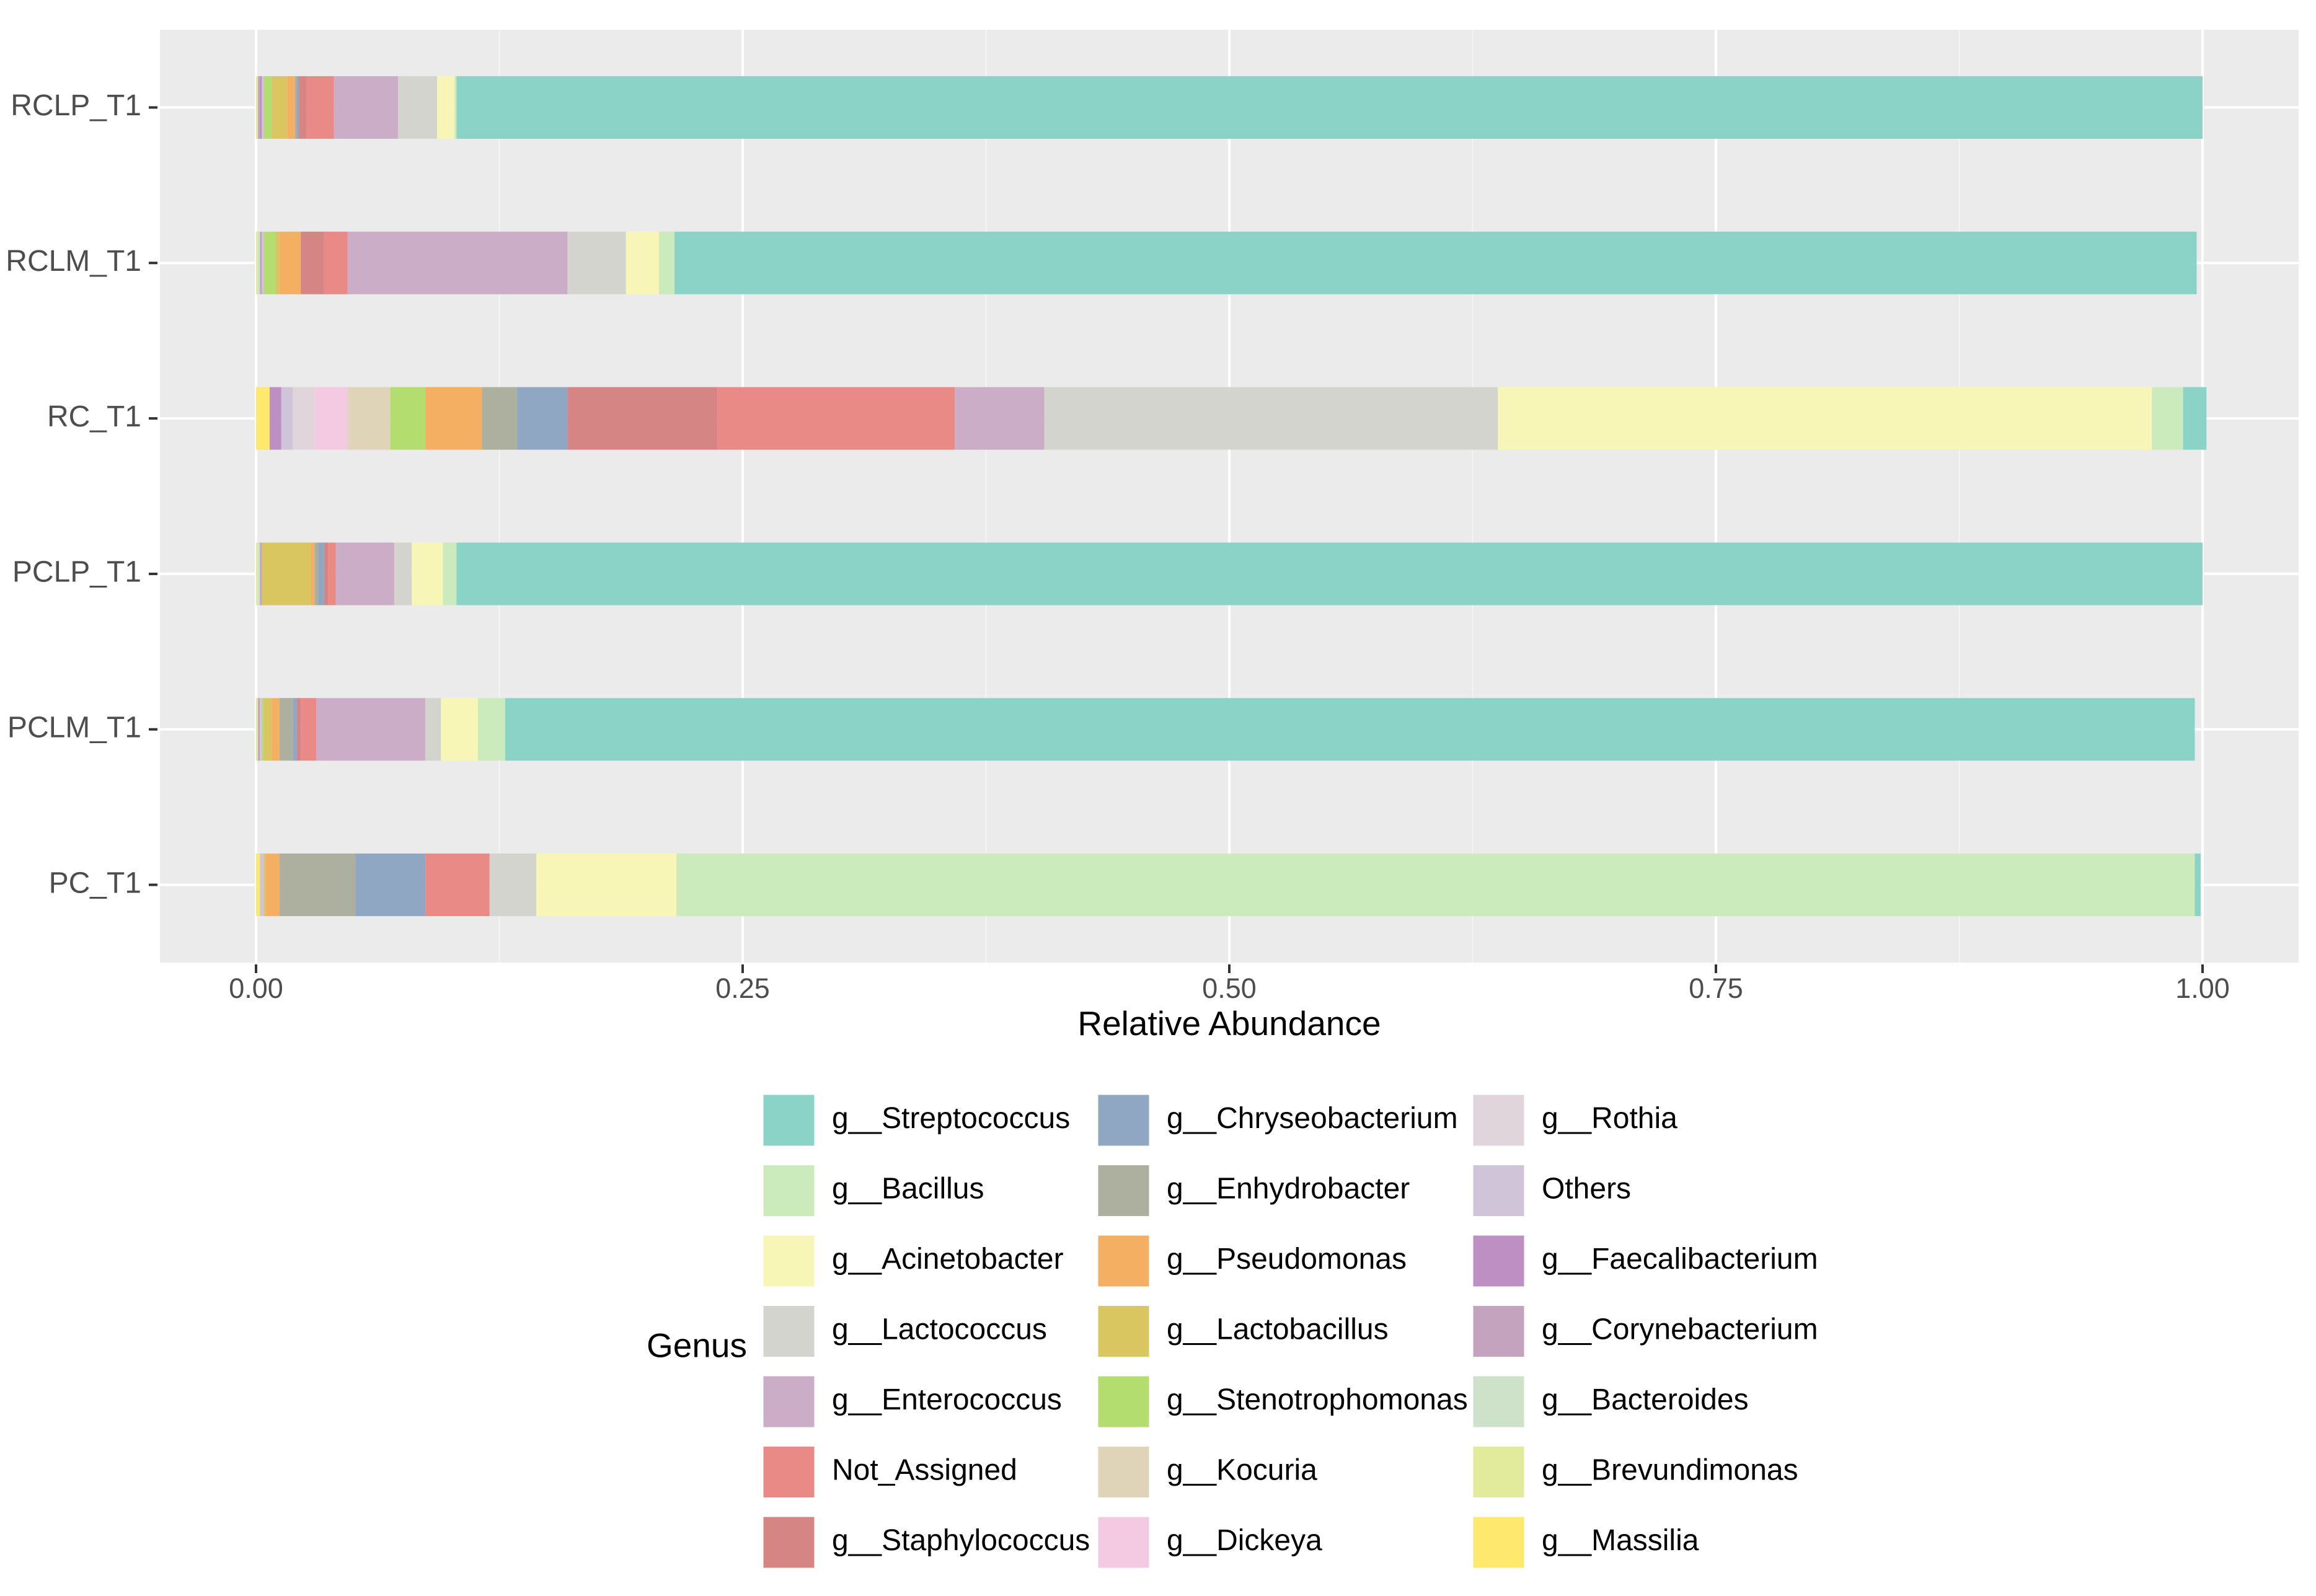 The width and height of the screenshot is (2316, 1596). Describe the element at coordinates (889, 1472) in the screenshot. I see `legend-item: Not_Assigned` at that location.